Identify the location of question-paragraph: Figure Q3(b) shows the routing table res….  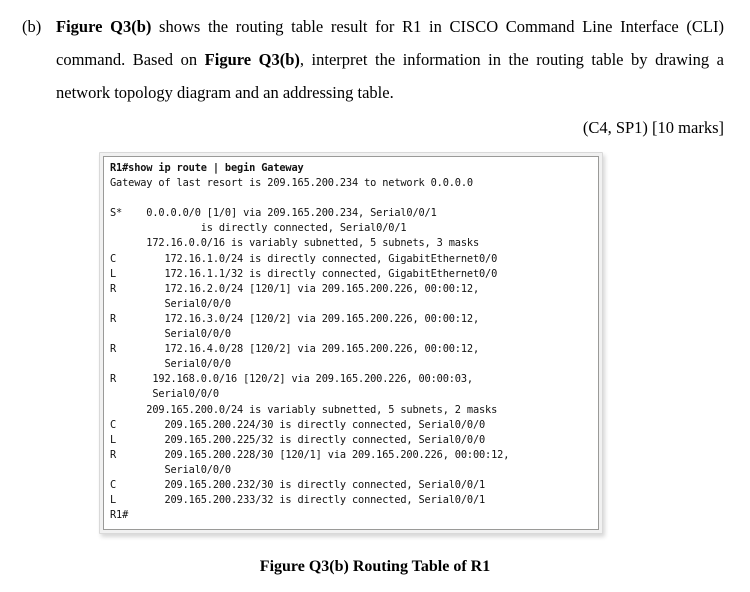
(390, 59).